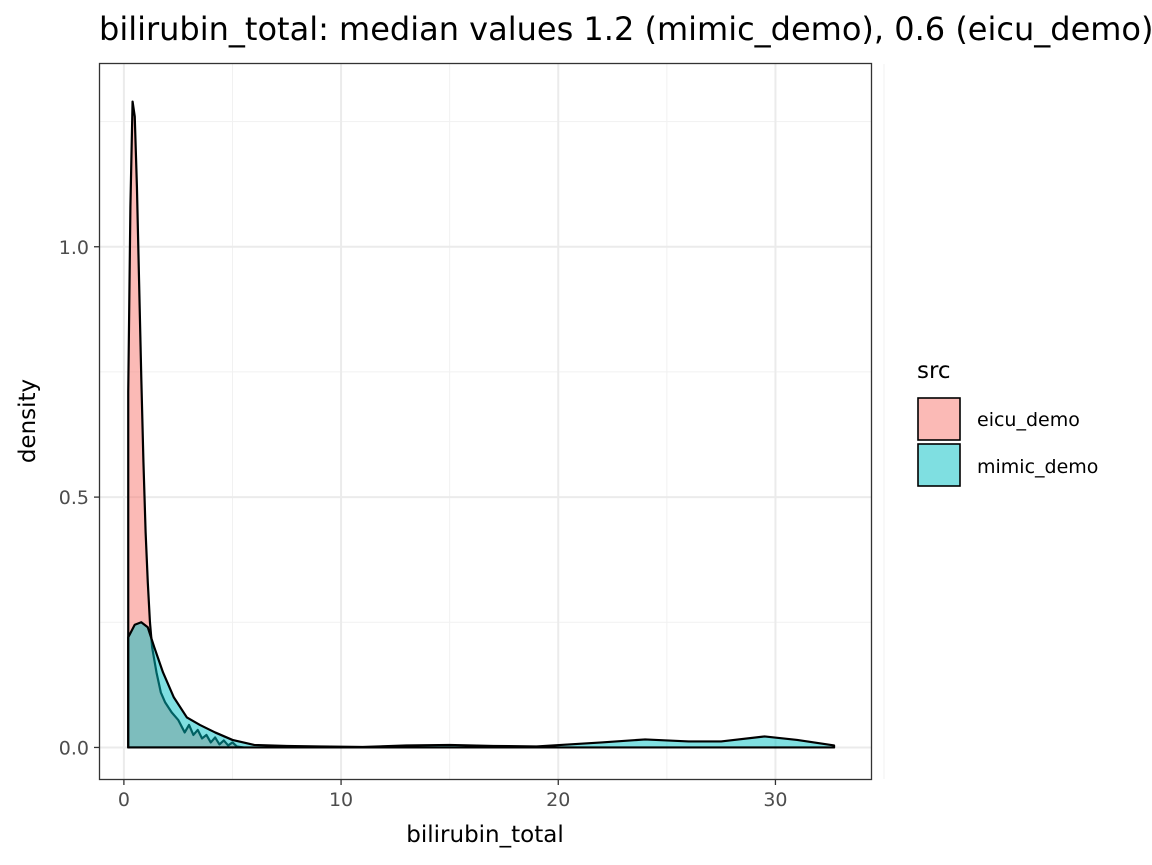 The height and width of the screenshot is (865, 1152). What do you see at coordinates (74, 498) in the screenshot?
I see `y-tick-label: 0.5` at bounding box center [74, 498].